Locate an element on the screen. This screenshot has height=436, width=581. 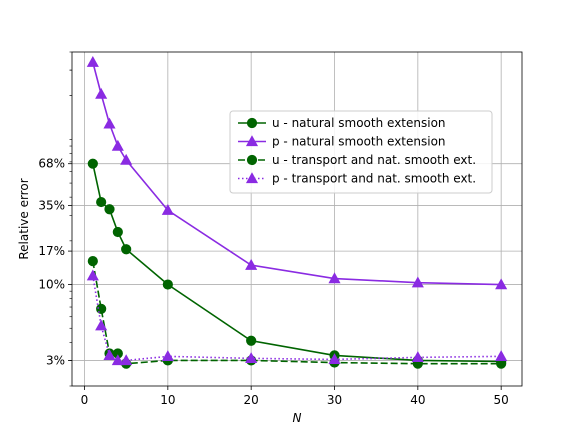
legend-entry: u - natural smooth extension is located at coordinates (342, 123).